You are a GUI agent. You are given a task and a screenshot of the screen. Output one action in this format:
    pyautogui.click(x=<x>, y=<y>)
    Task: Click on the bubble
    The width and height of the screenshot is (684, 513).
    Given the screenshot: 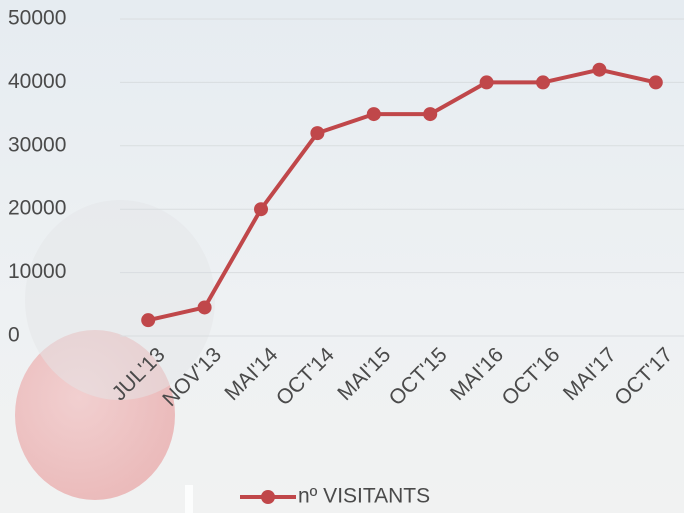 What is the action you would take?
    pyautogui.click(x=120, y=300)
    